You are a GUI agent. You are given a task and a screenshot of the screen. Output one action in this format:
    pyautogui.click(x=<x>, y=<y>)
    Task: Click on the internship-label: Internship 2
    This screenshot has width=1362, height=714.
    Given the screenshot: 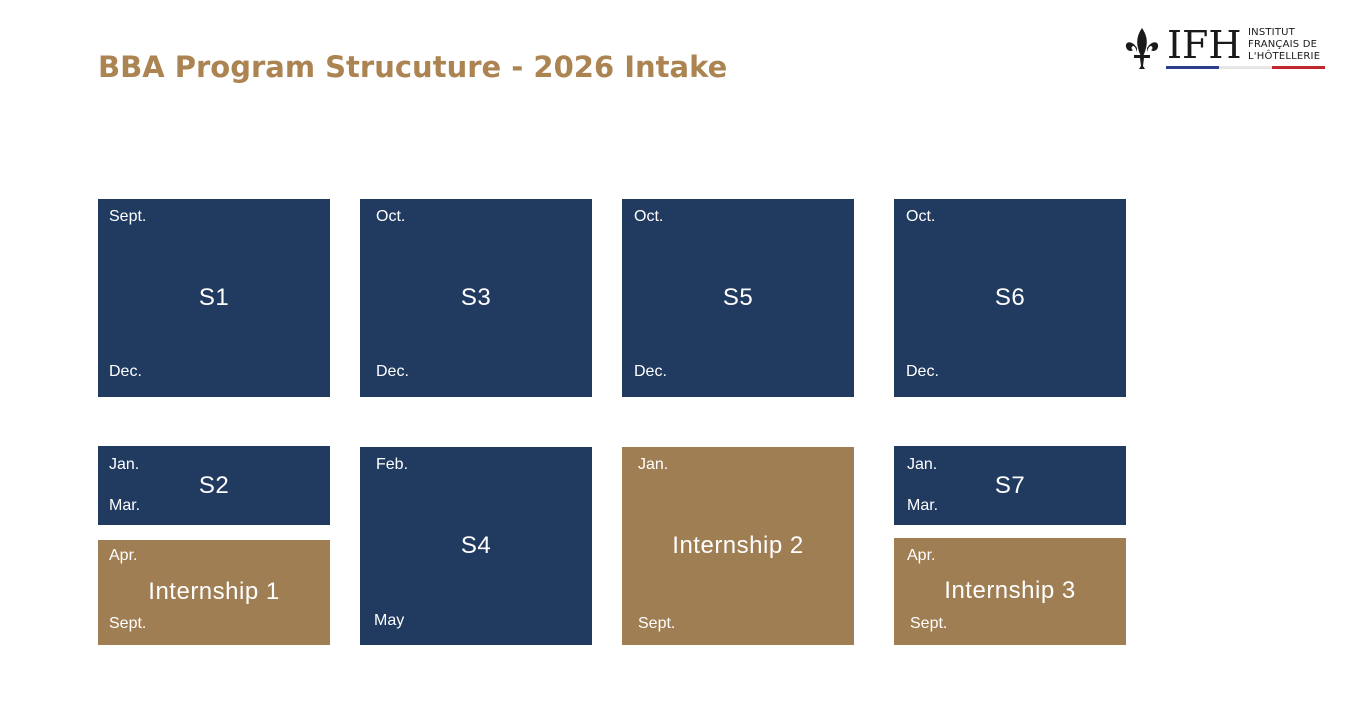 What is the action you would take?
    pyautogui.click(x=738, y=545)
    